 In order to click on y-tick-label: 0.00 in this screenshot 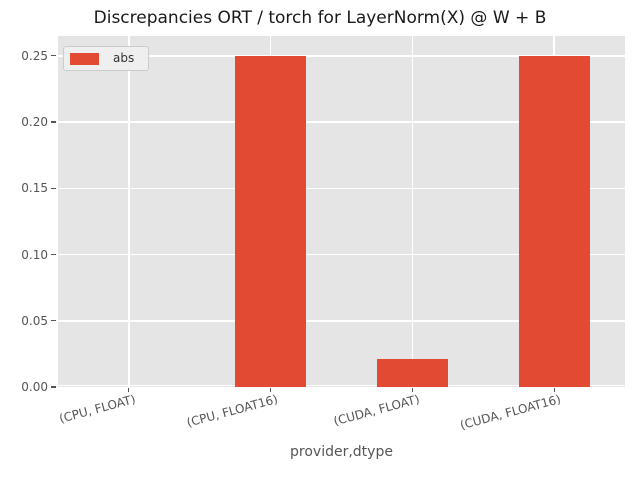, I will do `click(34, 387)`.